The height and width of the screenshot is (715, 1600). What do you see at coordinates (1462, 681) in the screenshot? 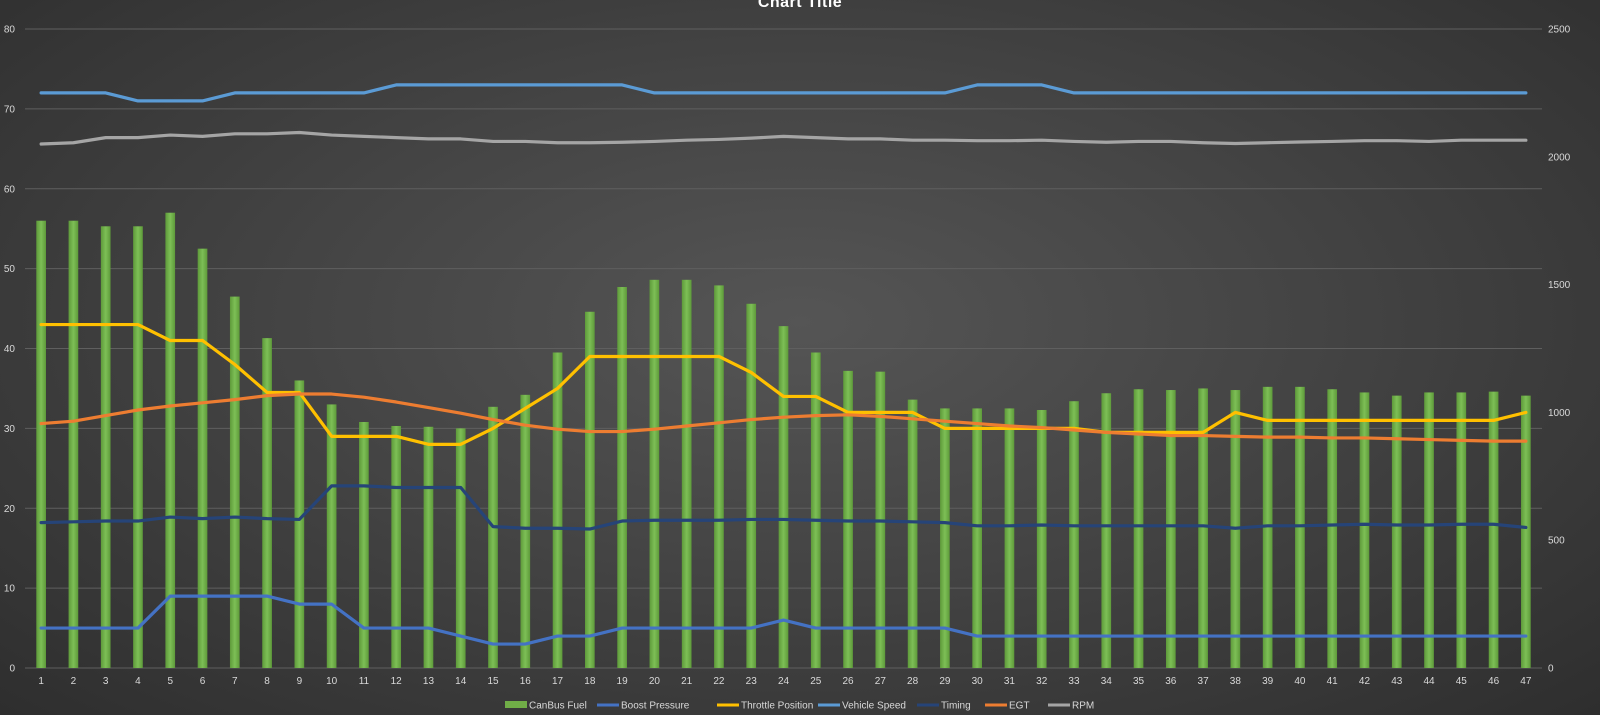
I see `x-tick-label: 45` at bounding box center [1462, 681].